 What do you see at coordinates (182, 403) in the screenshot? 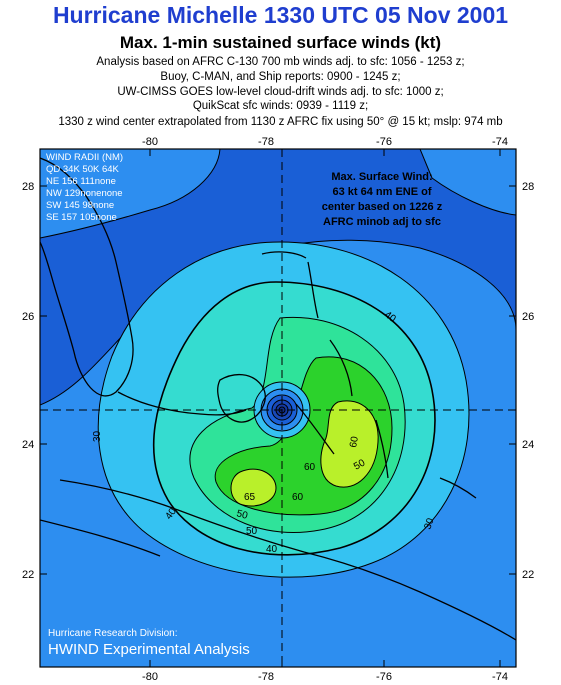
I see `florida-keys` at bounding box center [182, 403].